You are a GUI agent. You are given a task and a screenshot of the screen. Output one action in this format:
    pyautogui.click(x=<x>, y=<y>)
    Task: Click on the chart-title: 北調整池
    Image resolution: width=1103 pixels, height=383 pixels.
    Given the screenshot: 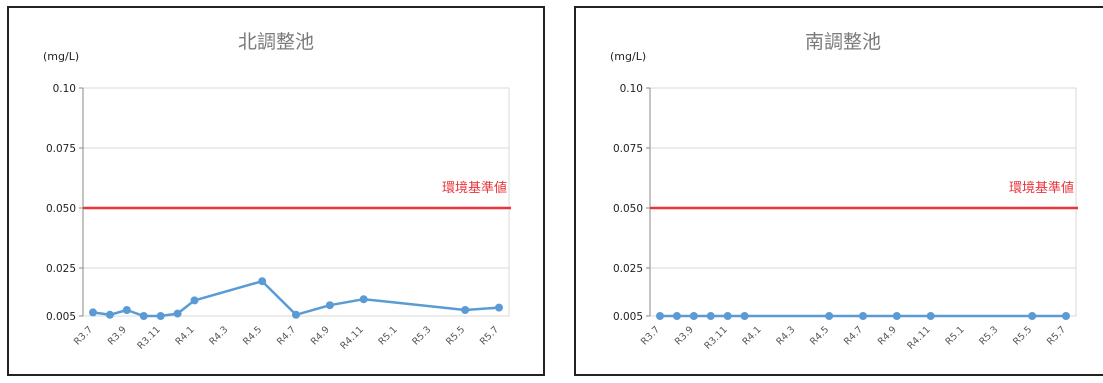 What is the action you would take?
    pyautogui.click(x=276, y=42)
    